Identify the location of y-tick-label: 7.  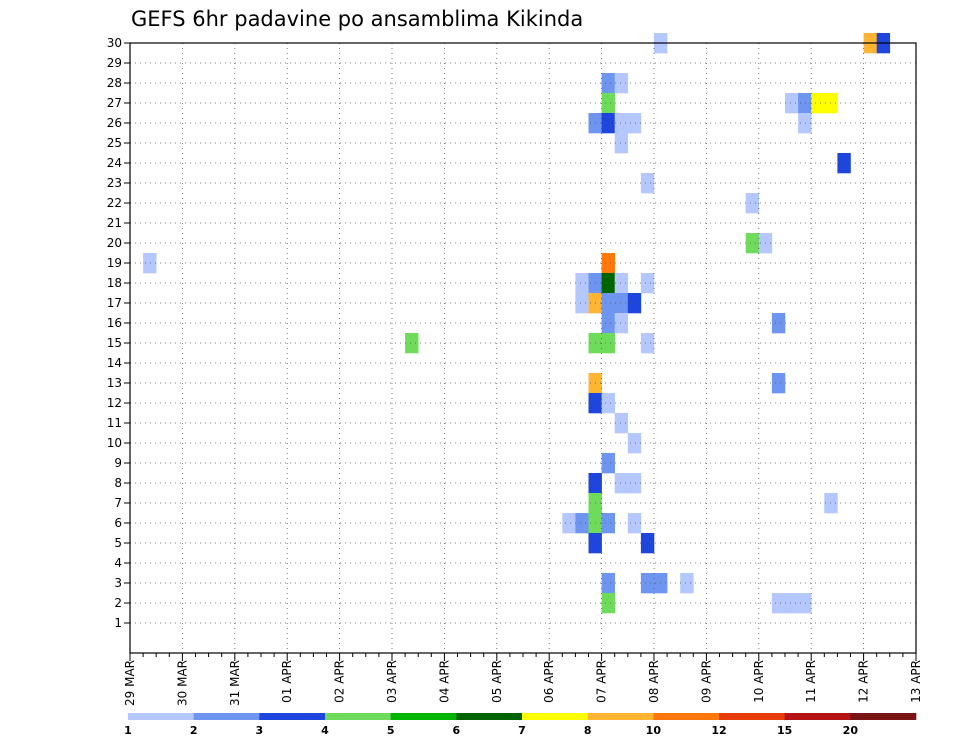
(118, 503).